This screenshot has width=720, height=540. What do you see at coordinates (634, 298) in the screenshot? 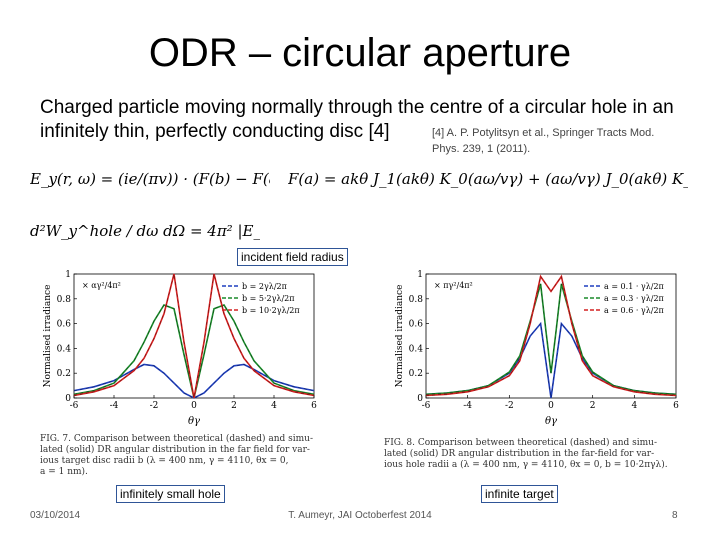
I see `legend-label-1: a = 0.3 · γλ/2π` at bounding box center [634, 298].